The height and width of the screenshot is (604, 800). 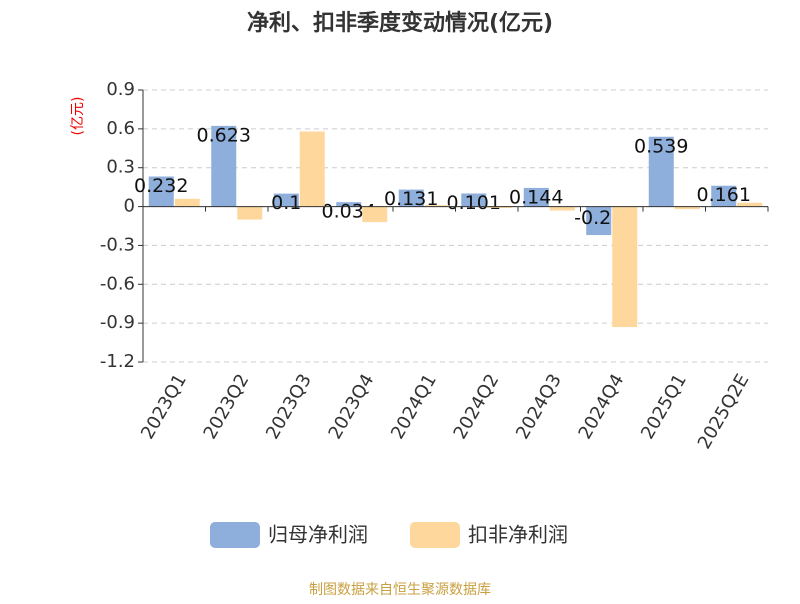 What do you see at coordinates (400, 23) in the screenshot?
I see `chart-title: 净利、扣非季度变动情况(亿元)` at bounding box center [400, 23].